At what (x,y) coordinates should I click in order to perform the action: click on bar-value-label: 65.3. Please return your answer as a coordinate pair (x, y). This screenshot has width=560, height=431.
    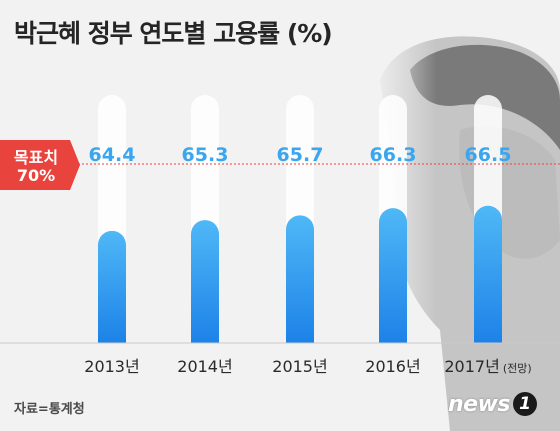
    Looking at the image, I should click on (205, 155).